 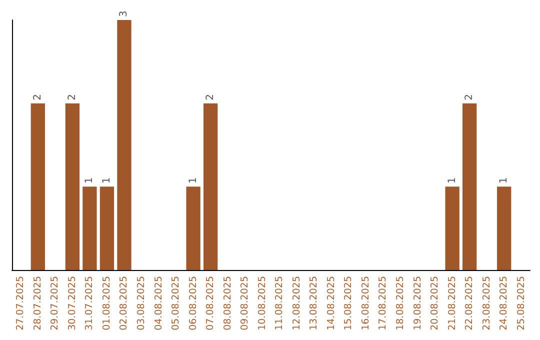 What do you see at coordinates (228, 303) in the screenshot?
I see `x-tick-label: 08.08.2025` at bounding box center [228, 303].